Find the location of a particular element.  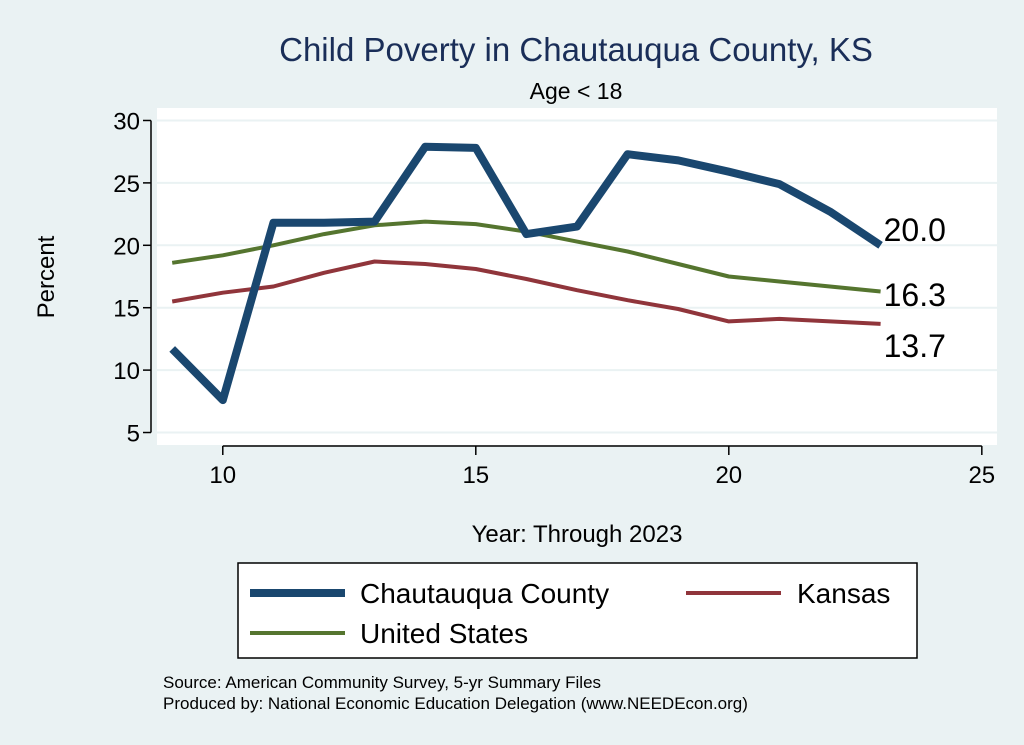

y-tick-label-25: 25 is located at coordinates (126, 184).